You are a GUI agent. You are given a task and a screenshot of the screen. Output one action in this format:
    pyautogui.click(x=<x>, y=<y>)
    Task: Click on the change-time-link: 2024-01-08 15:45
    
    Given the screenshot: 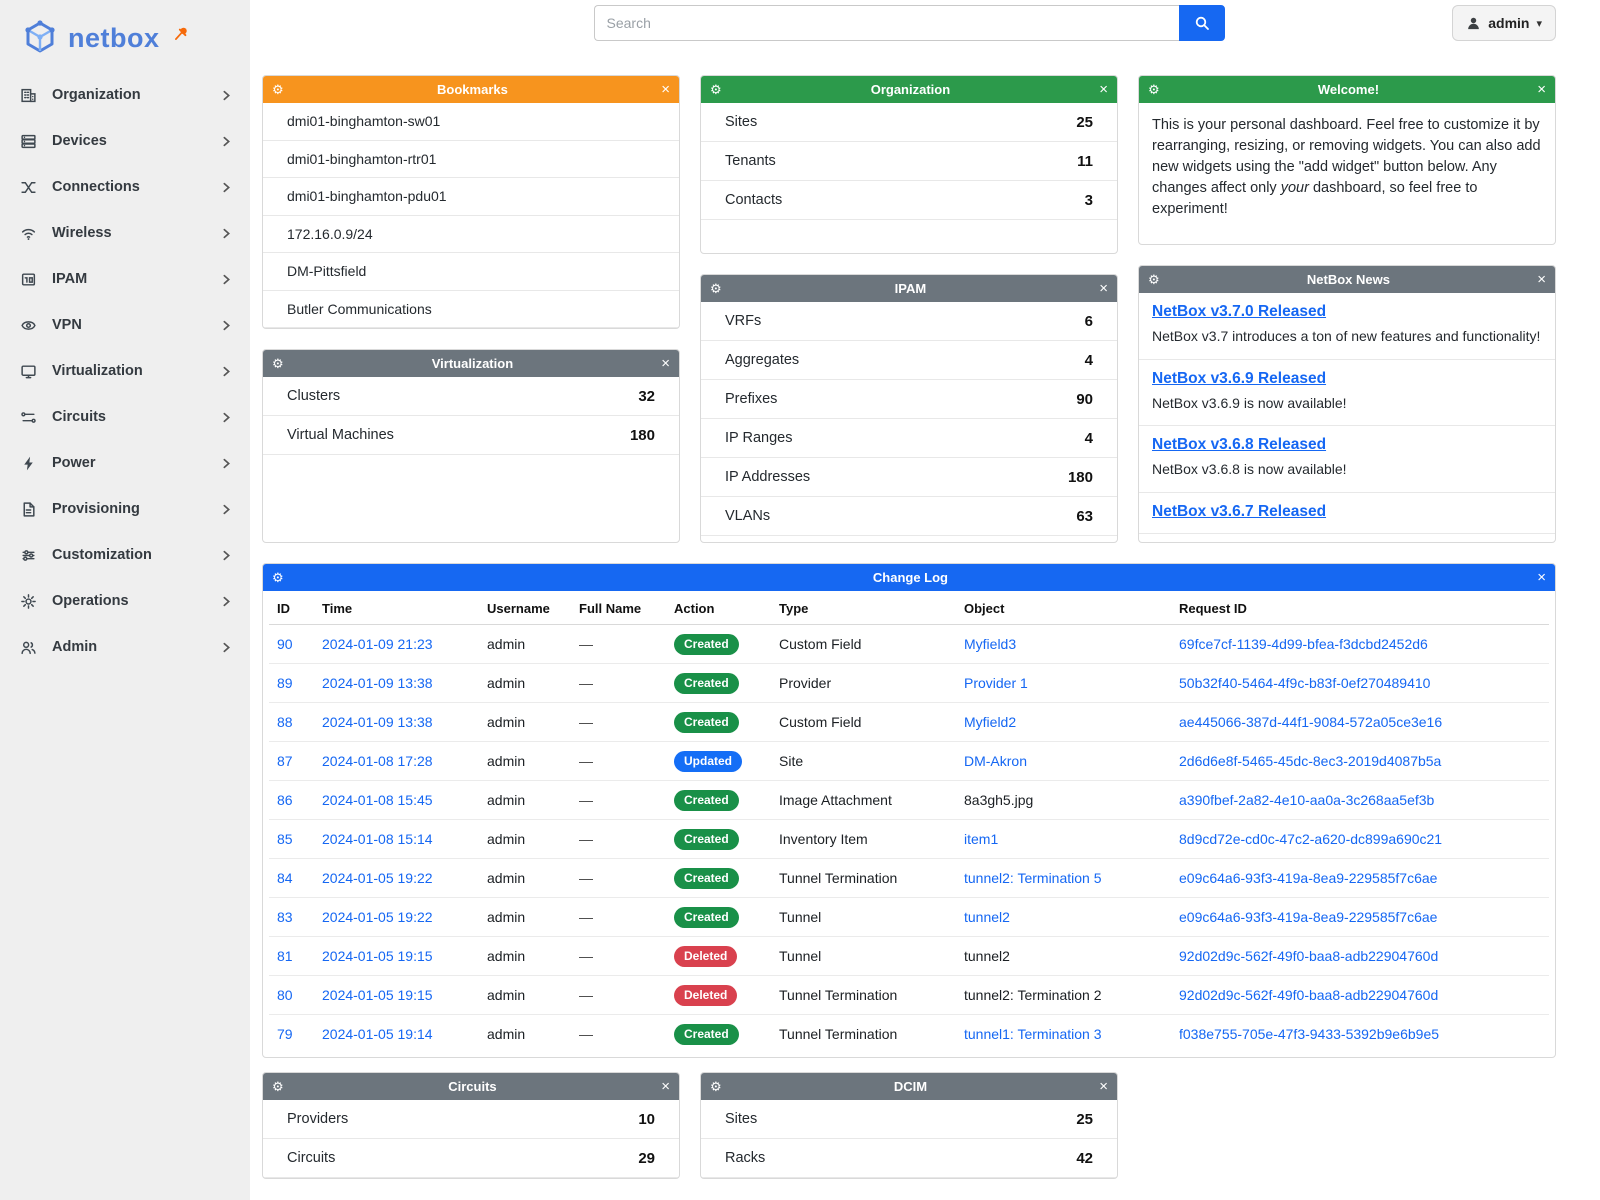 What is the action you would take?
    pyautogui.click(x=396, y=800)
    